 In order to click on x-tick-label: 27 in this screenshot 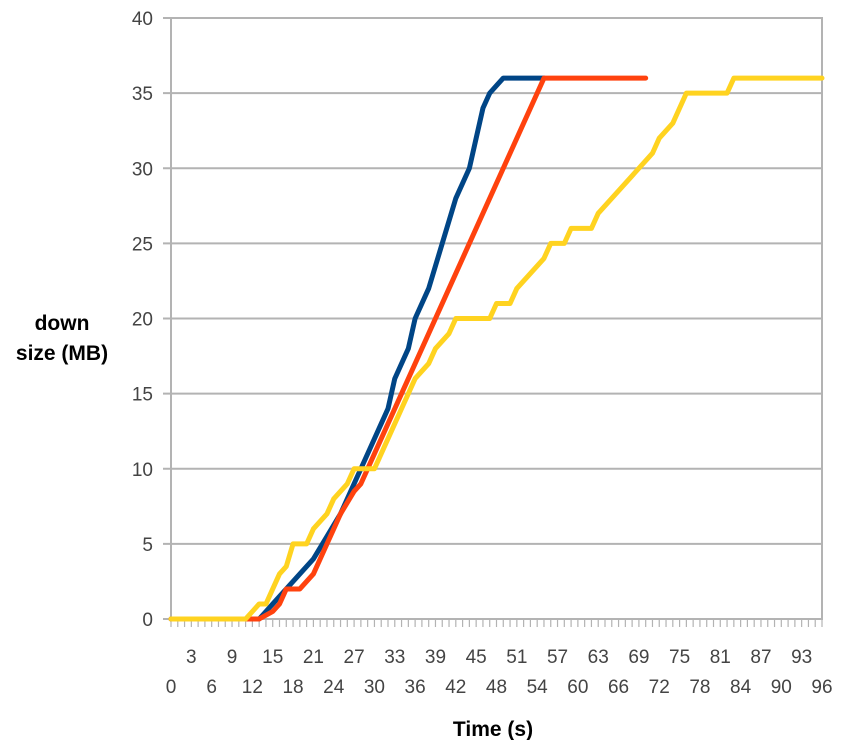, I will do `click(354, 657)`.